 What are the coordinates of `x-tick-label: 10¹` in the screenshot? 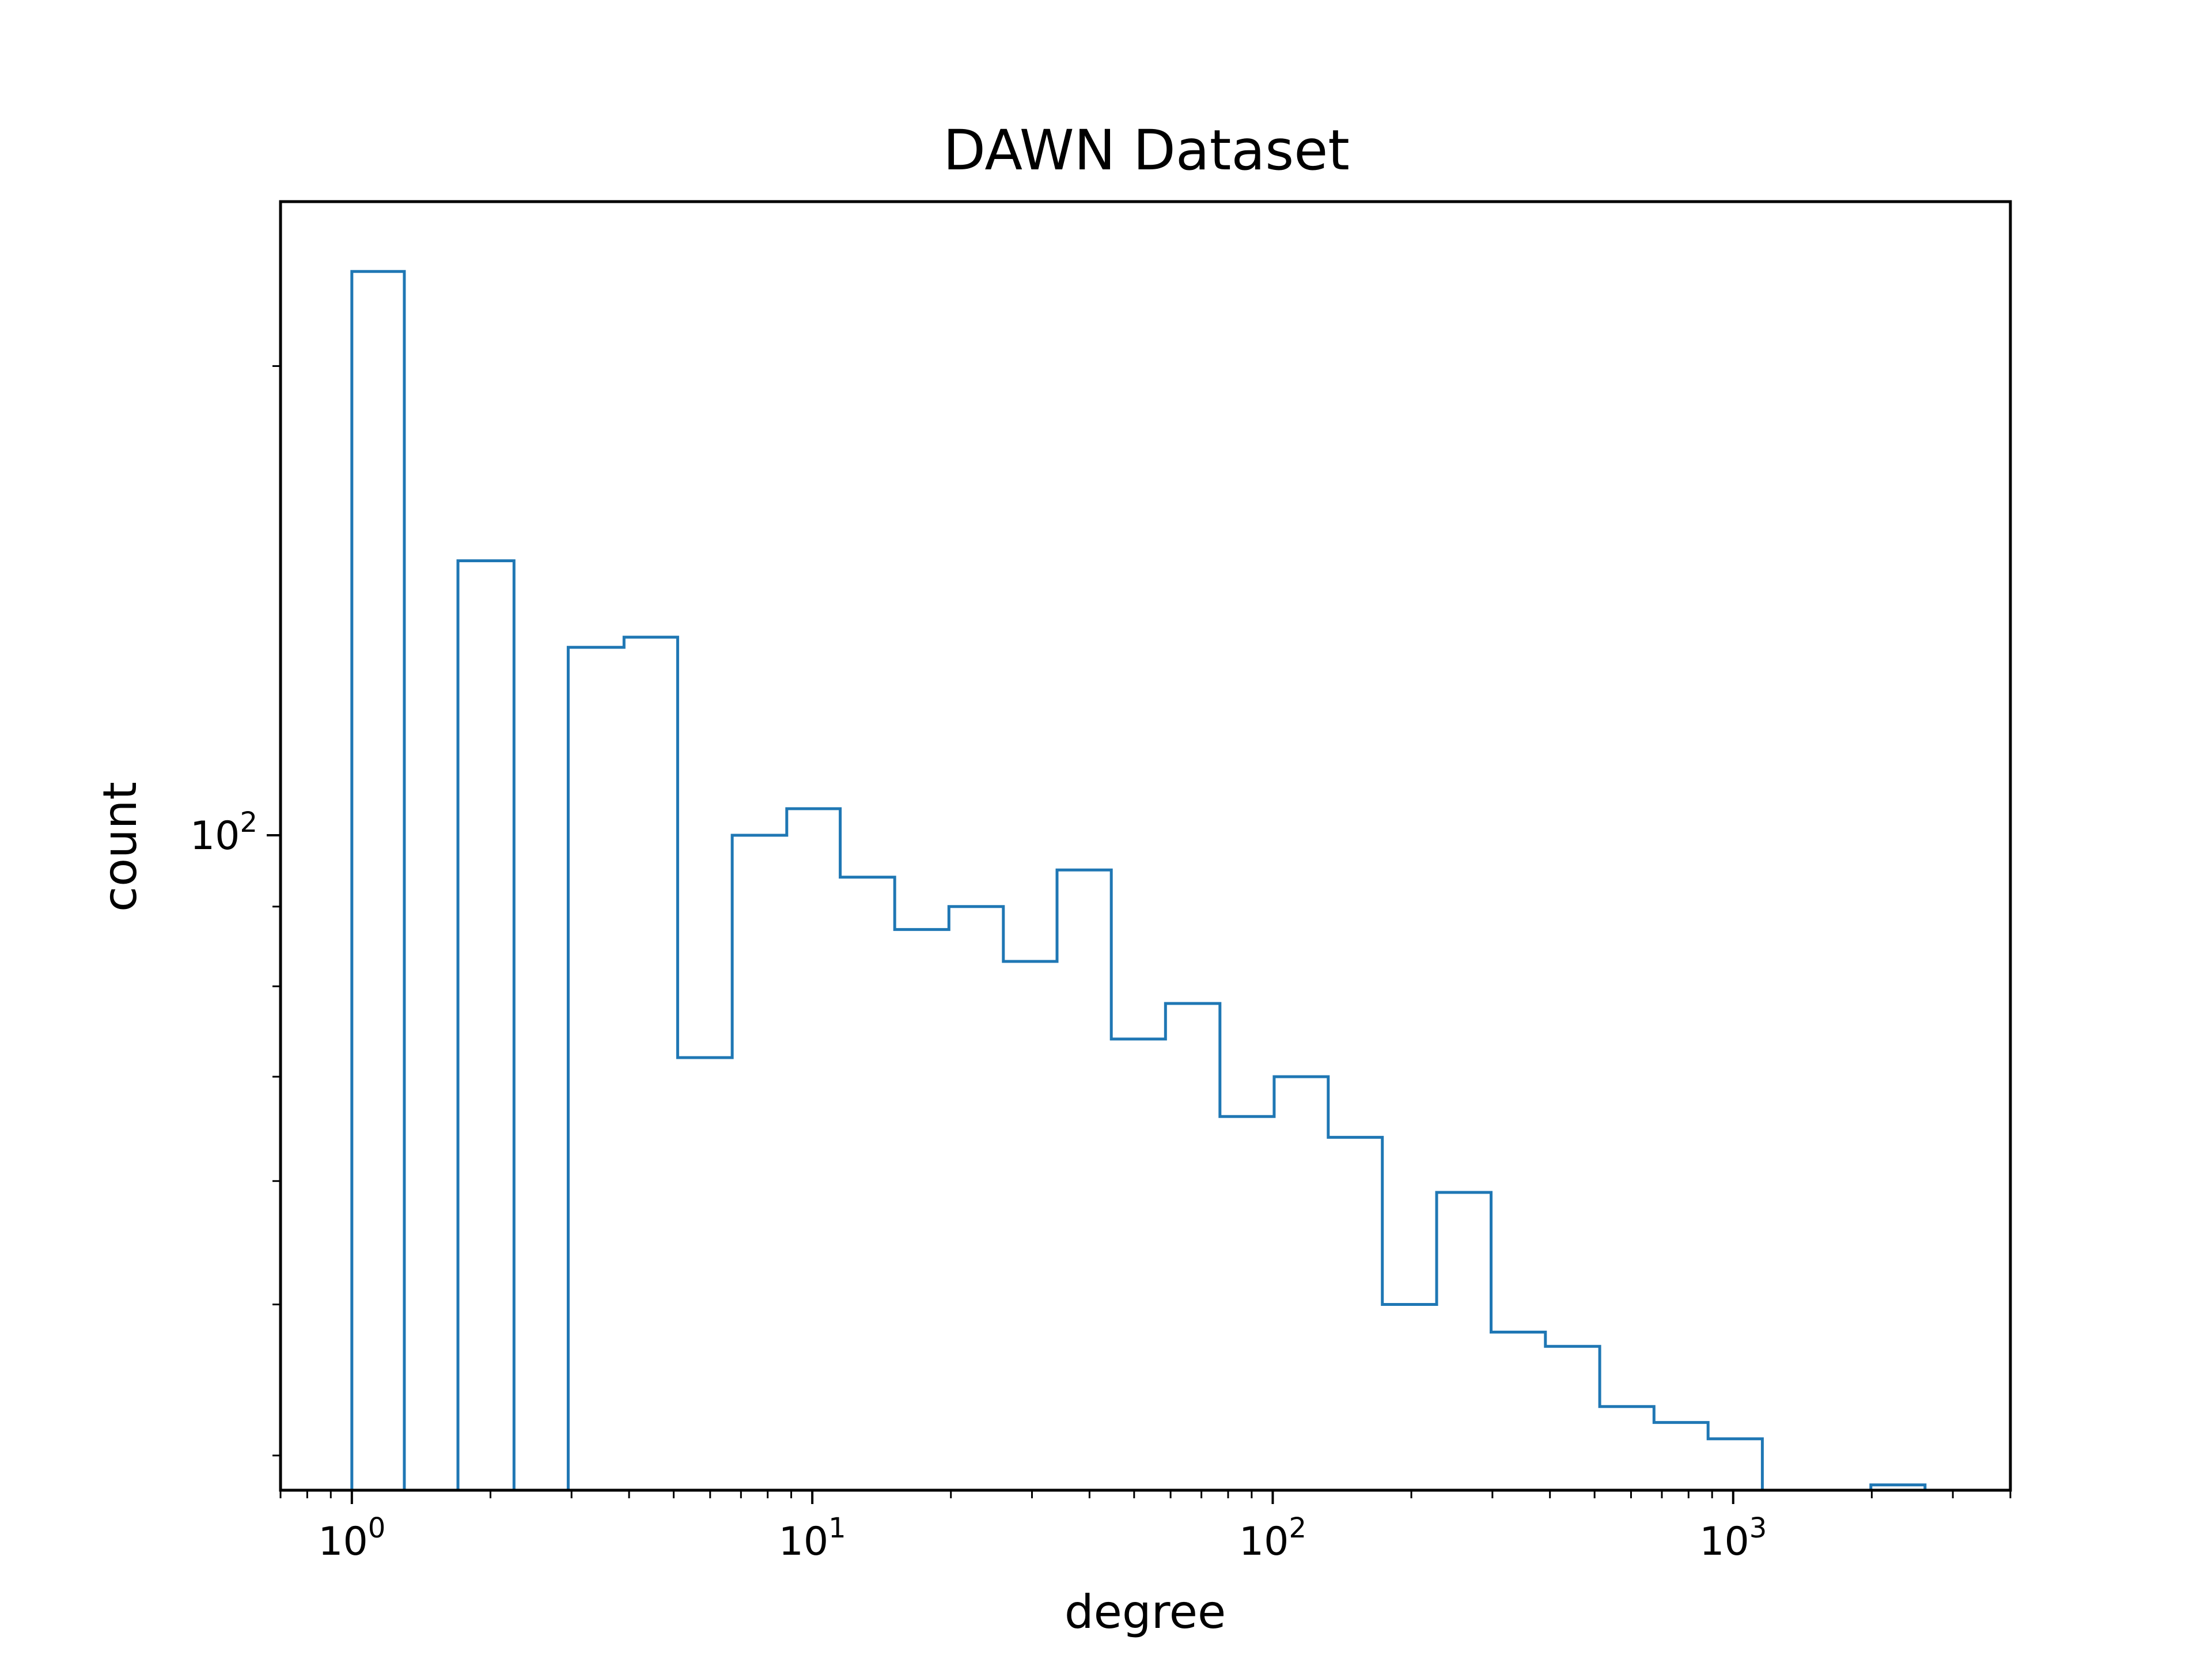 It's located at (812, 1538).